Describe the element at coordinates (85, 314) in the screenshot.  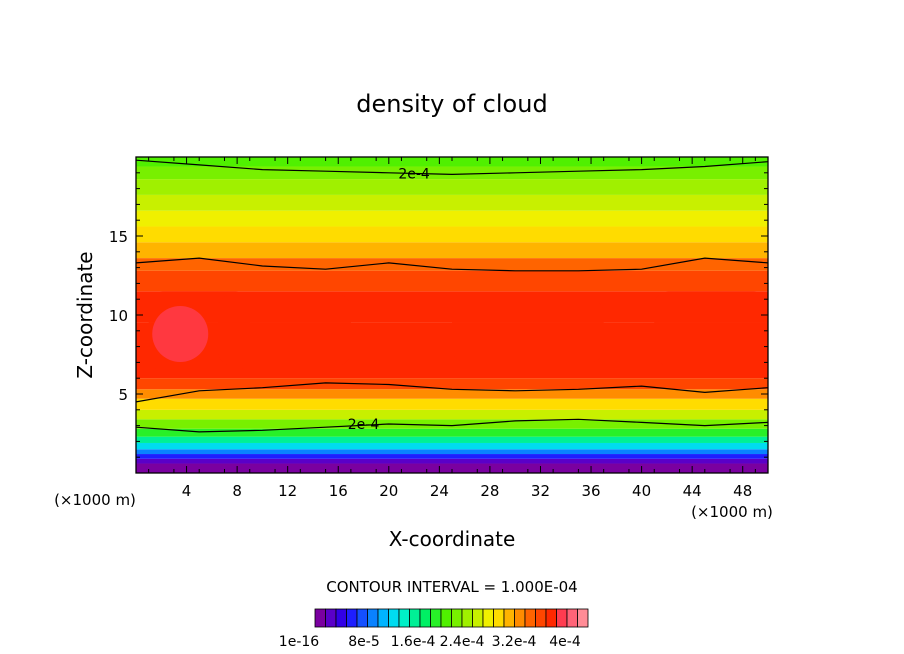
I see `y-axis-label: Z-coordinate` at that location.